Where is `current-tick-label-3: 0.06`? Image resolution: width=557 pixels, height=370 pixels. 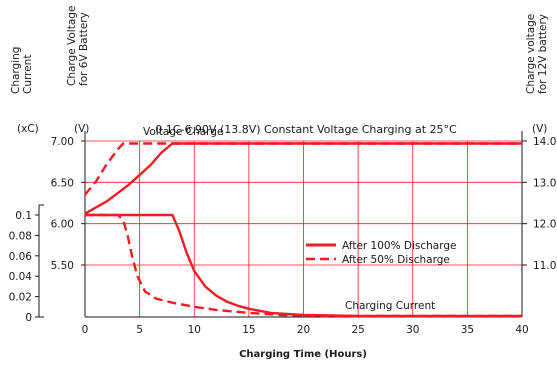
current-tick-label-3: 0.06 is located at coordinates (21, 257).